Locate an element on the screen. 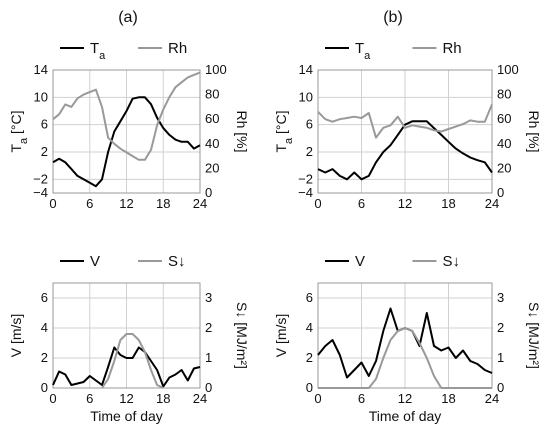 Image resolution: width=550 pixels, height=437 pixels. panel-label-a: (a) is located at coordinates (128, 17).